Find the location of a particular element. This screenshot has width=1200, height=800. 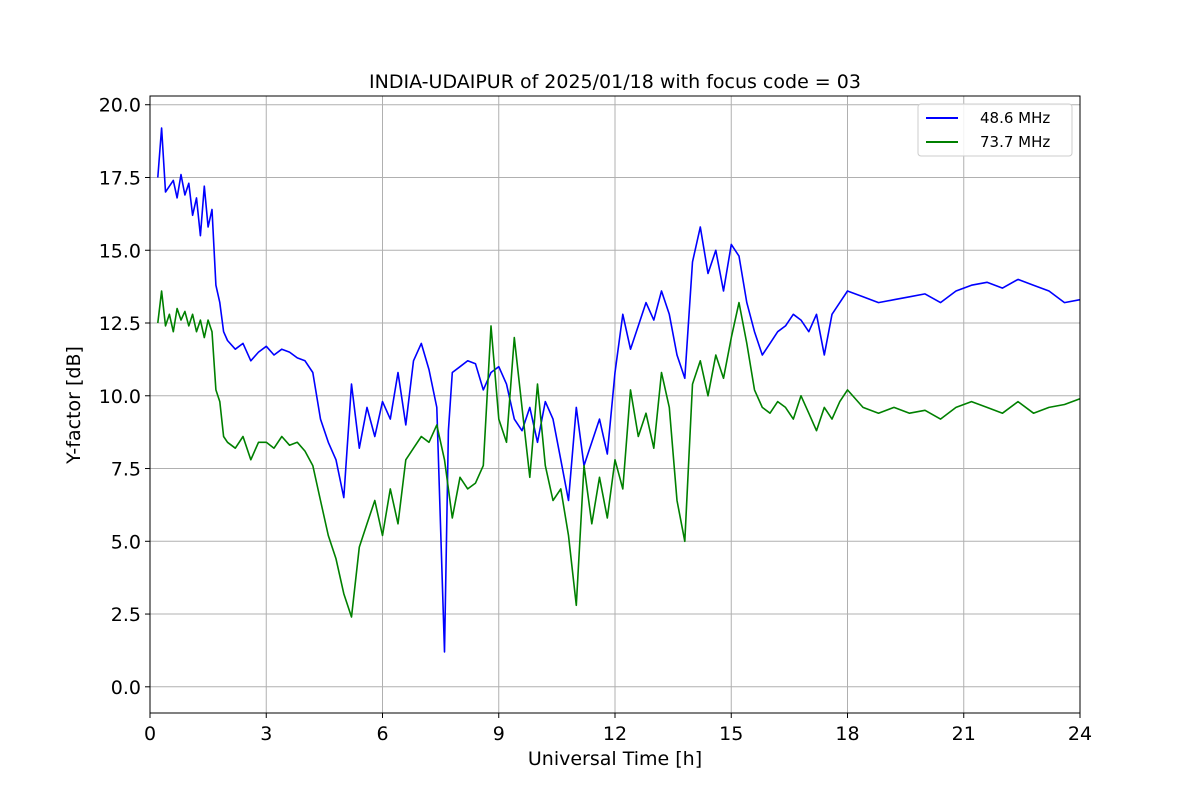

y-tick-label: 7.5 is located at coordinates (126, 470).